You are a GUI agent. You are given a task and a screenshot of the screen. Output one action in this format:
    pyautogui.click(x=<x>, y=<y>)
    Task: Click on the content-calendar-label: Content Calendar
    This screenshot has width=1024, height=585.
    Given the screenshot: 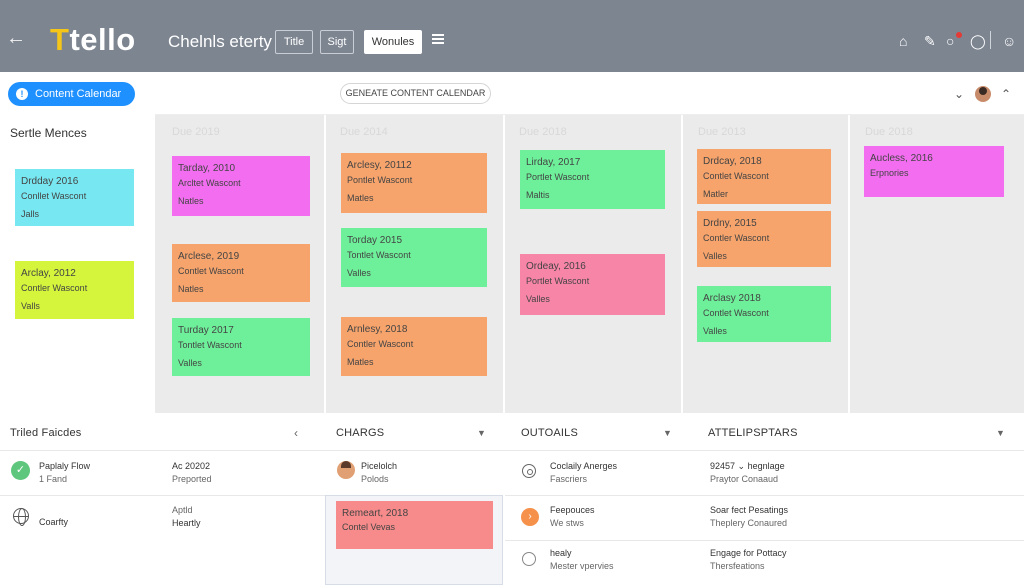 What is the action you would take?
    pyautogui.click(x=78, y=94)
    